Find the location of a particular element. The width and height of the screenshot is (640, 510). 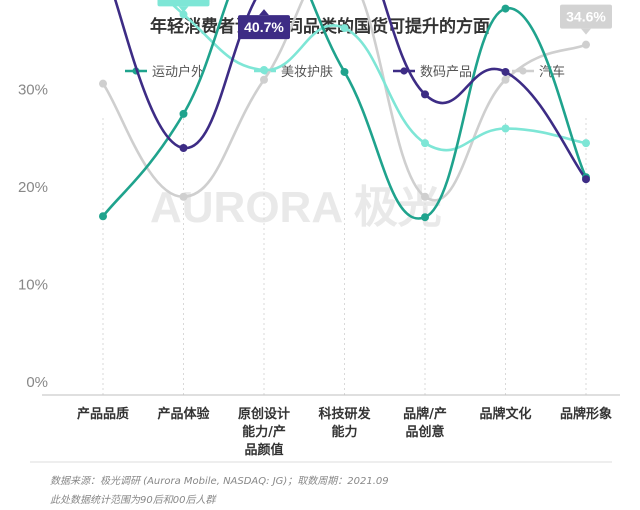

y-tick-label: 20% is located at coordinates (33, 187).